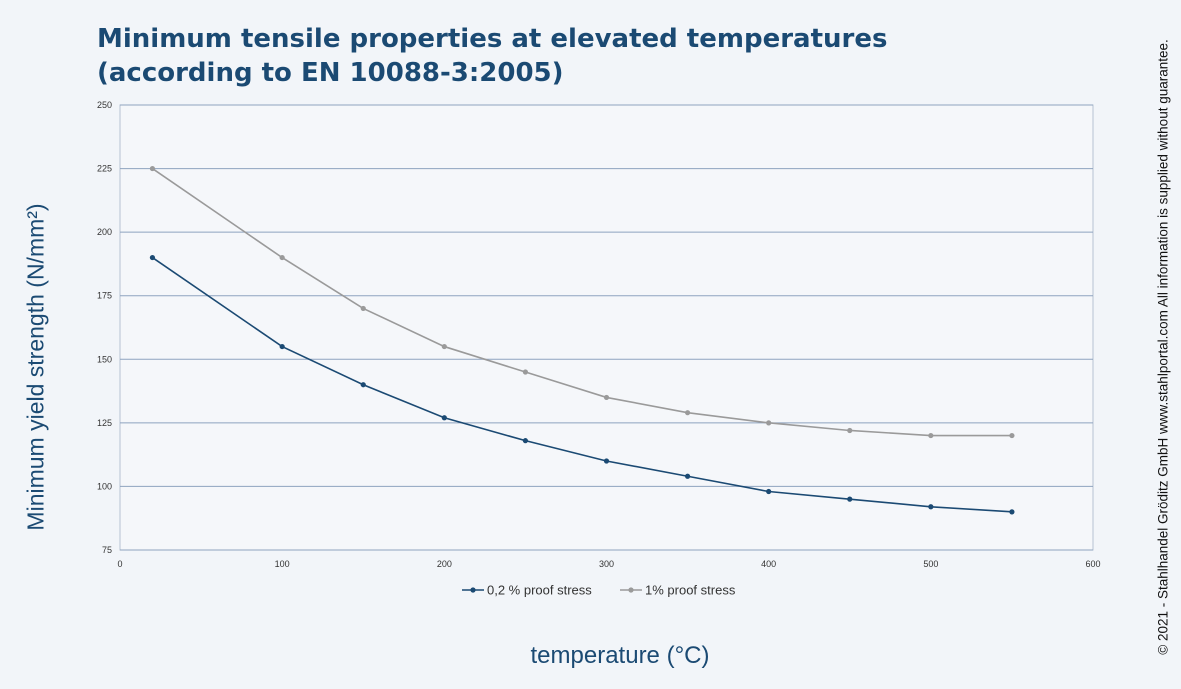 This screenshot has width=1181, height=689. Describe the element at coordinates (104, 296) in the screenshot. I see `y-tick-label: 175` at that location.